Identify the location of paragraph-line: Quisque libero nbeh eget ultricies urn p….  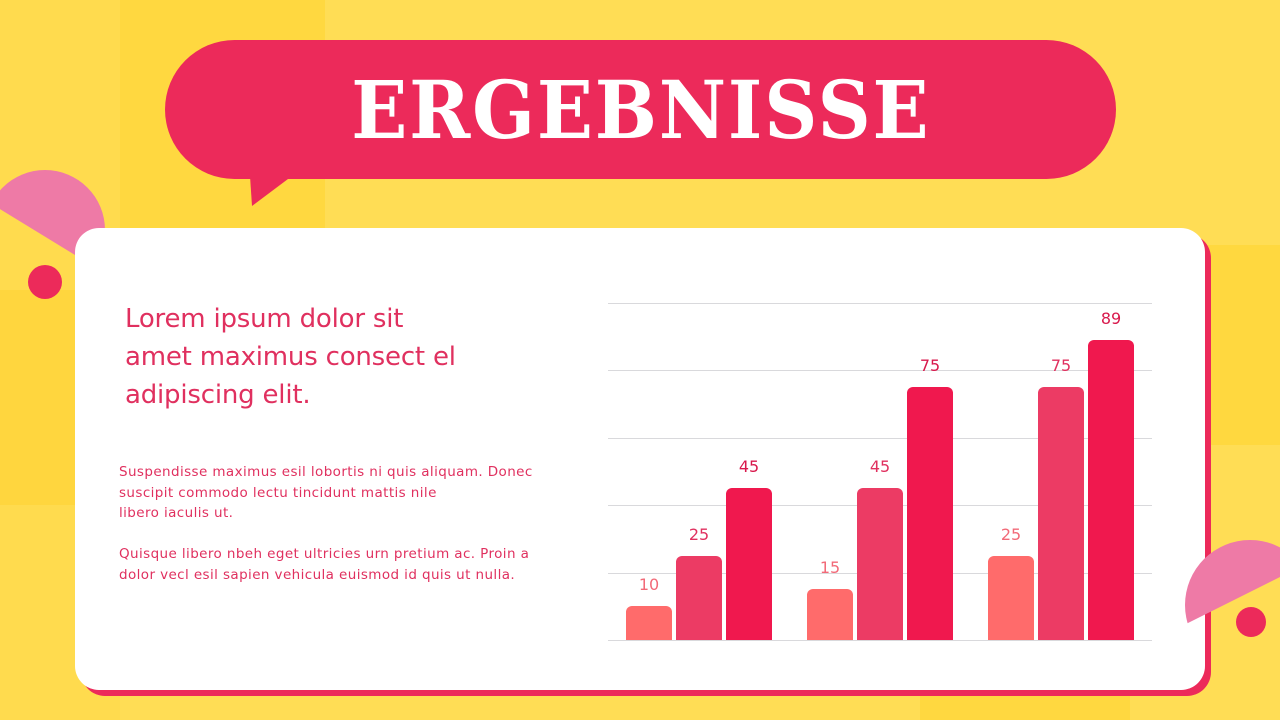
(324, 554).